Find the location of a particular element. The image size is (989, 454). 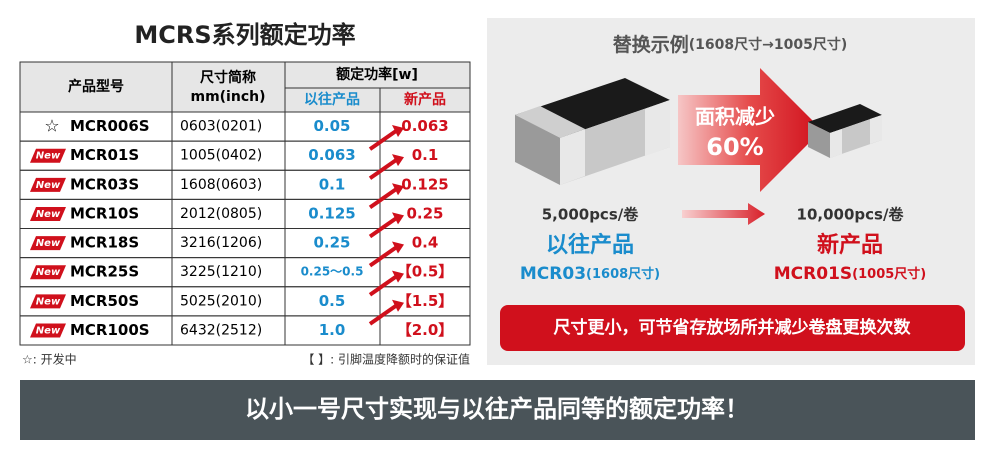

model: MCR18S is located at coordinates (104, 243).